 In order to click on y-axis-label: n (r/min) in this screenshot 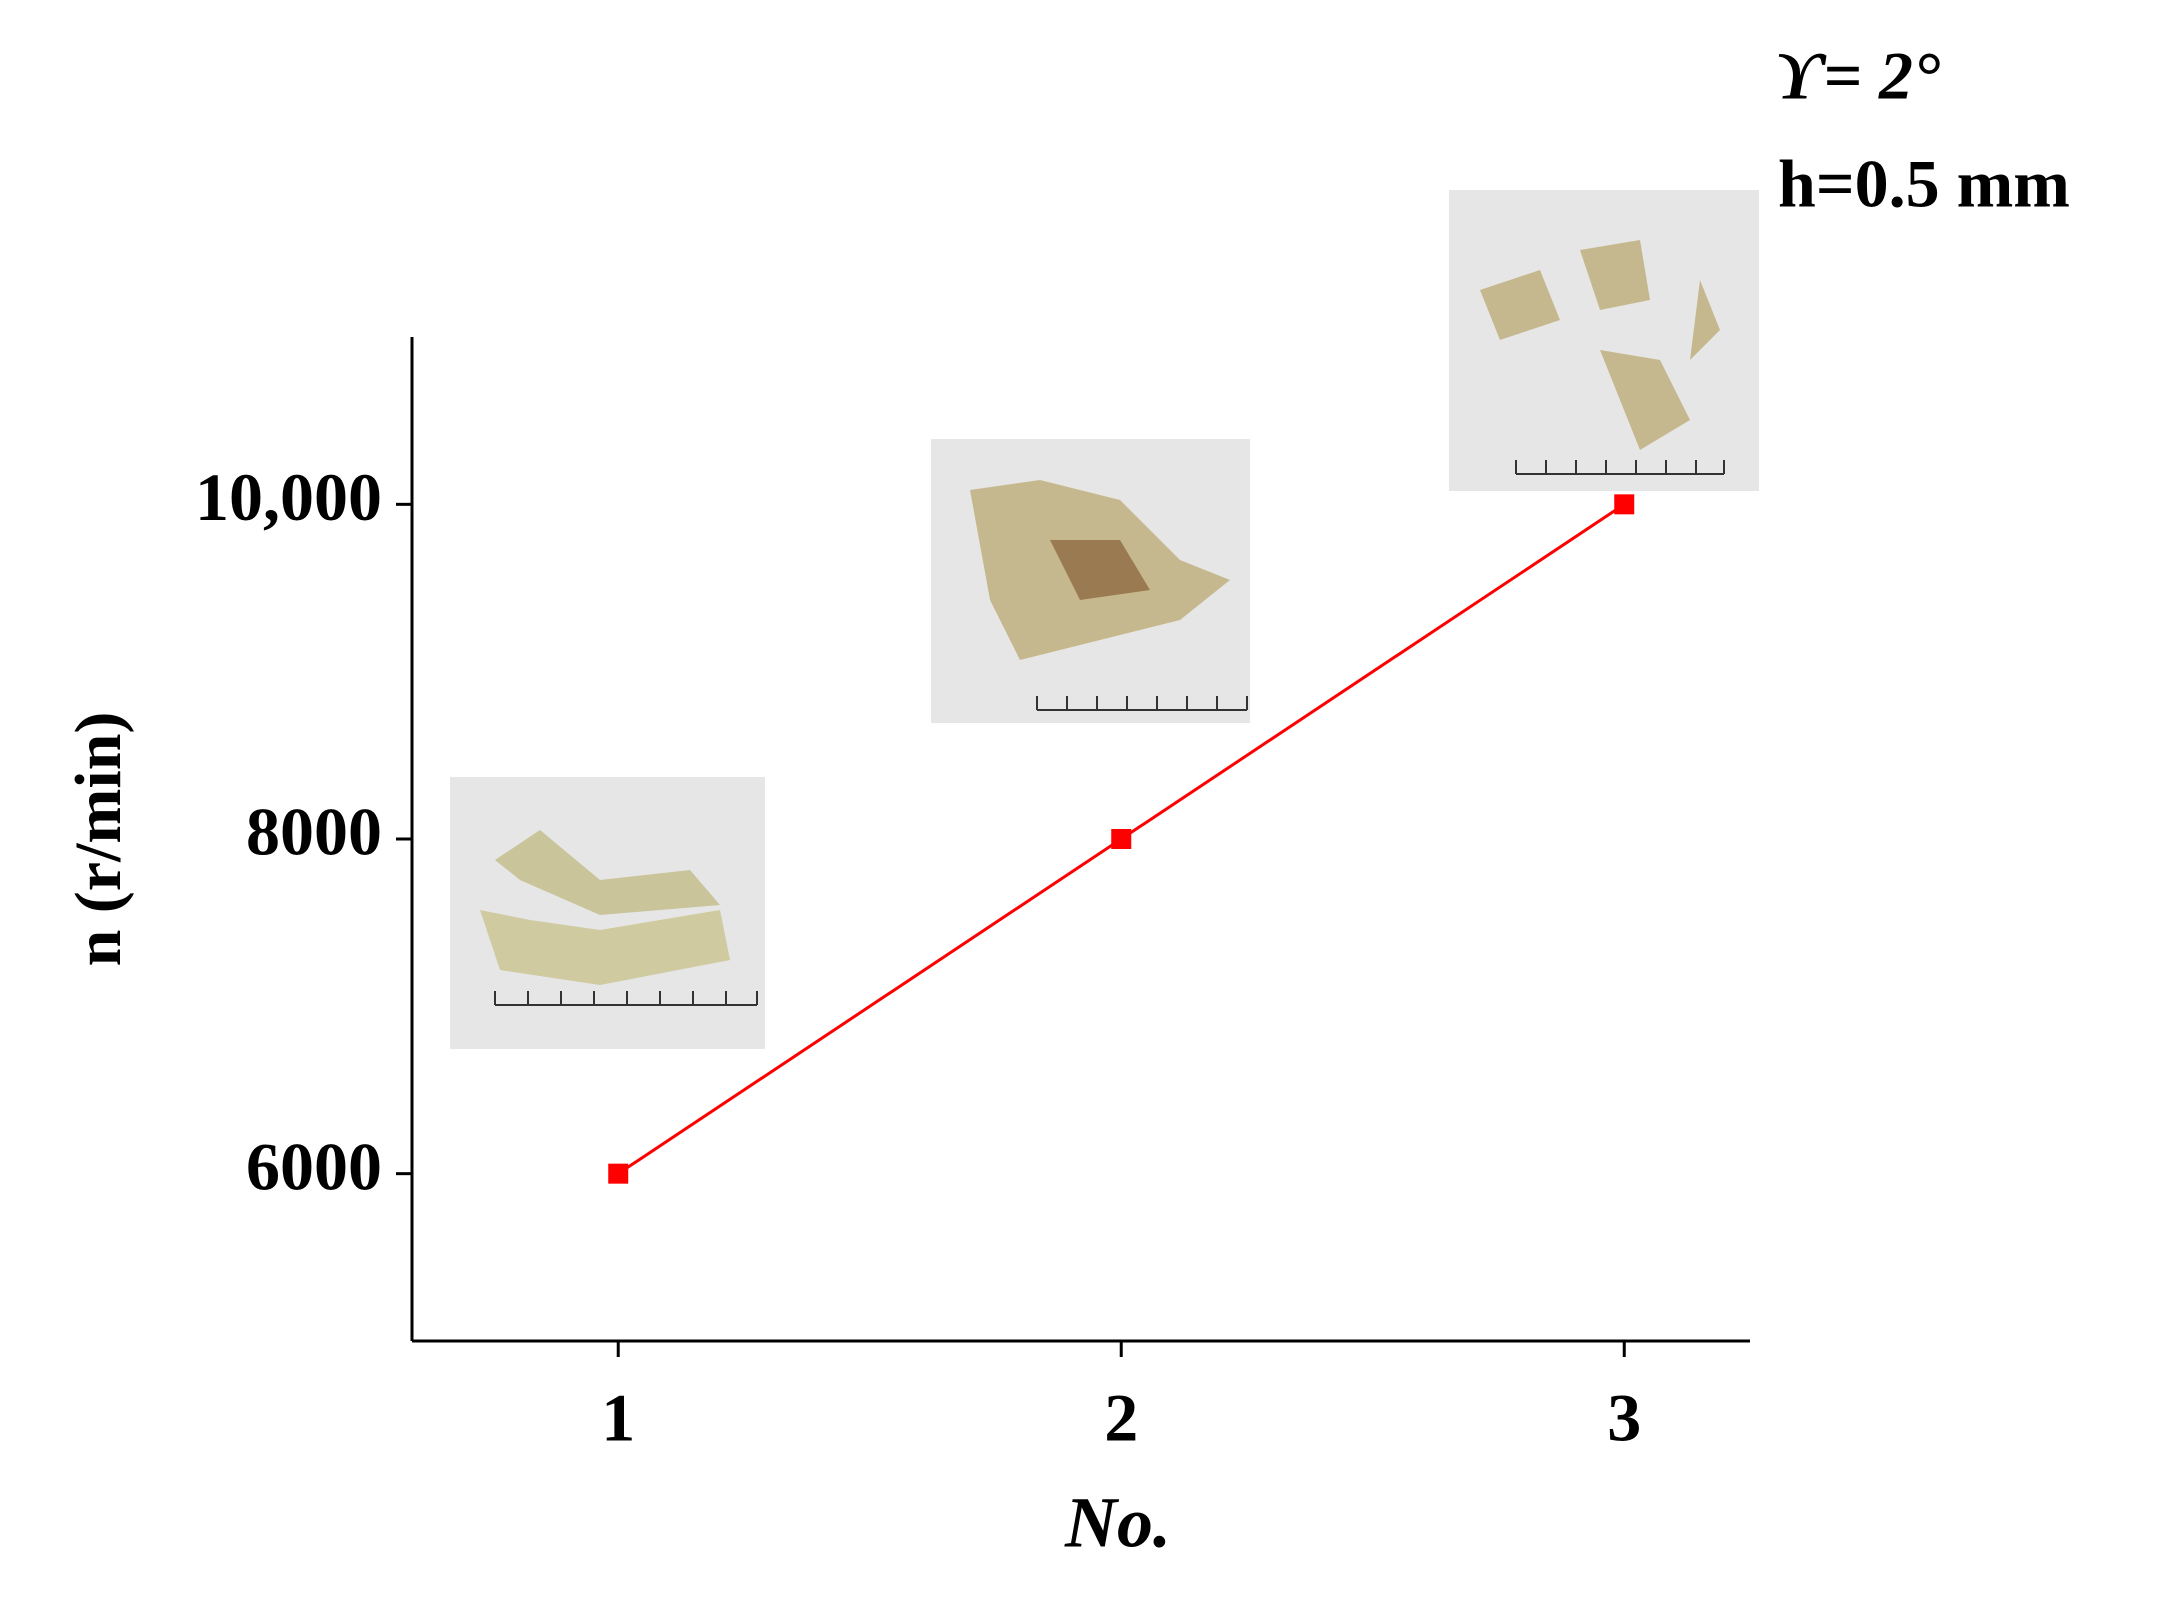, I will do `click(98, 839)`.